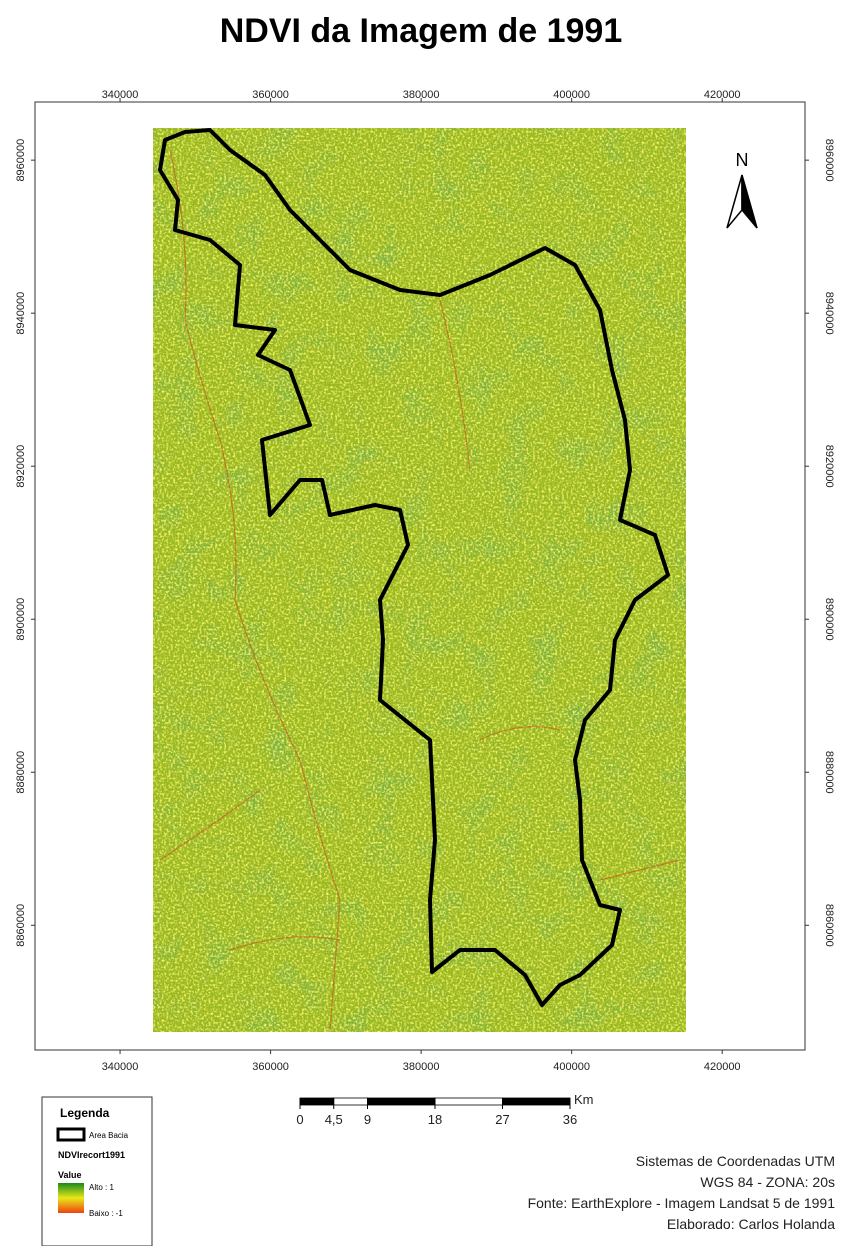  I want to click on y-tick-label-right: 8880000, so click(829, 772).